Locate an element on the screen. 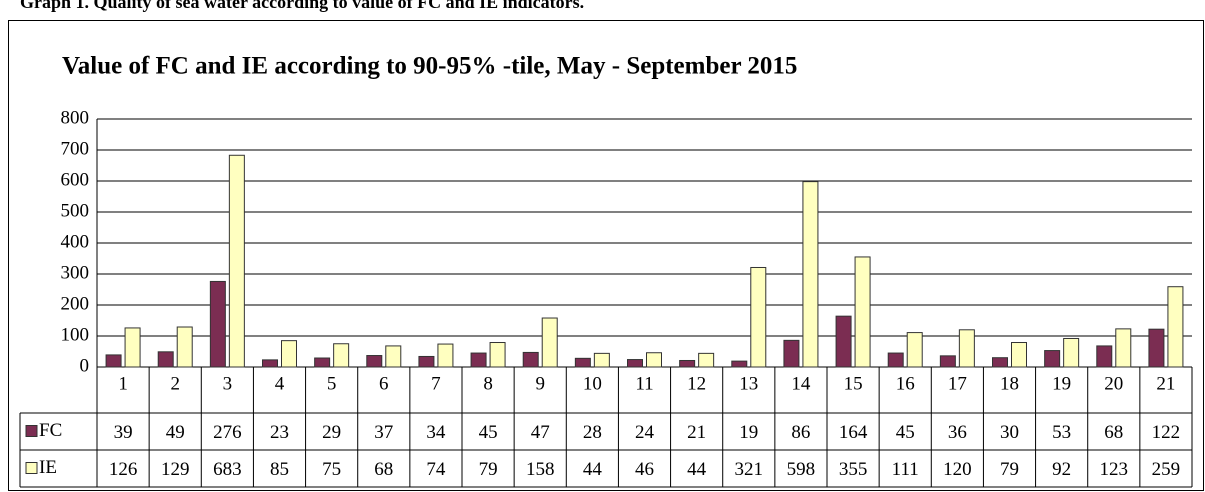 The height and width of the screenshot is (492, 1205). table-value: 39 is located at coordinates (123, 432).